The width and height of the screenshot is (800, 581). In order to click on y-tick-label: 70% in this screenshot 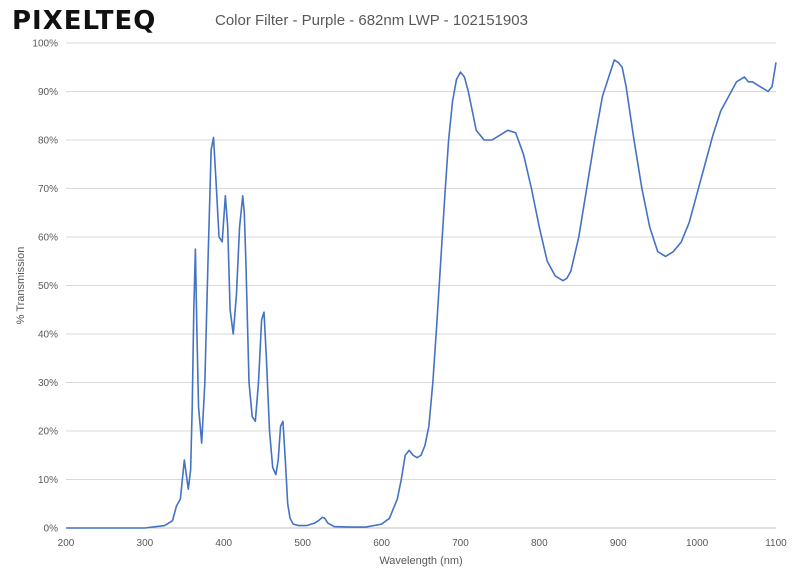, I will do `click(48, 189)`.